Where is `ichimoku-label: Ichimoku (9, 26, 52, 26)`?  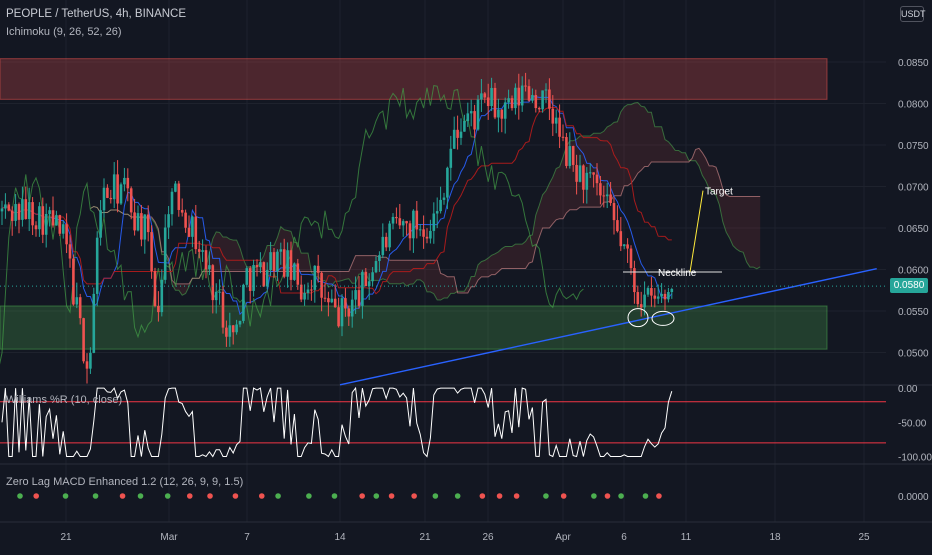 ichimoku-label: Ichimoku (9, 26, 52, 26) is located at coordinates (64, 32).